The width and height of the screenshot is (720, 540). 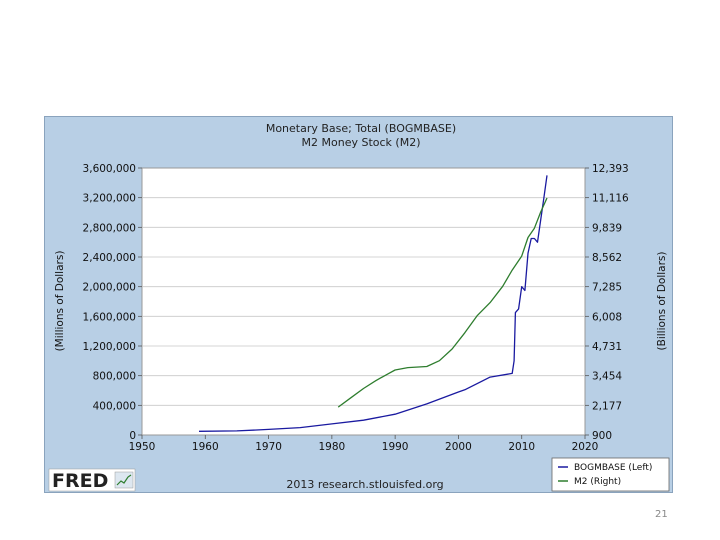 I want to click on y-tick-label-right: 900, so click(x=602, y=436).